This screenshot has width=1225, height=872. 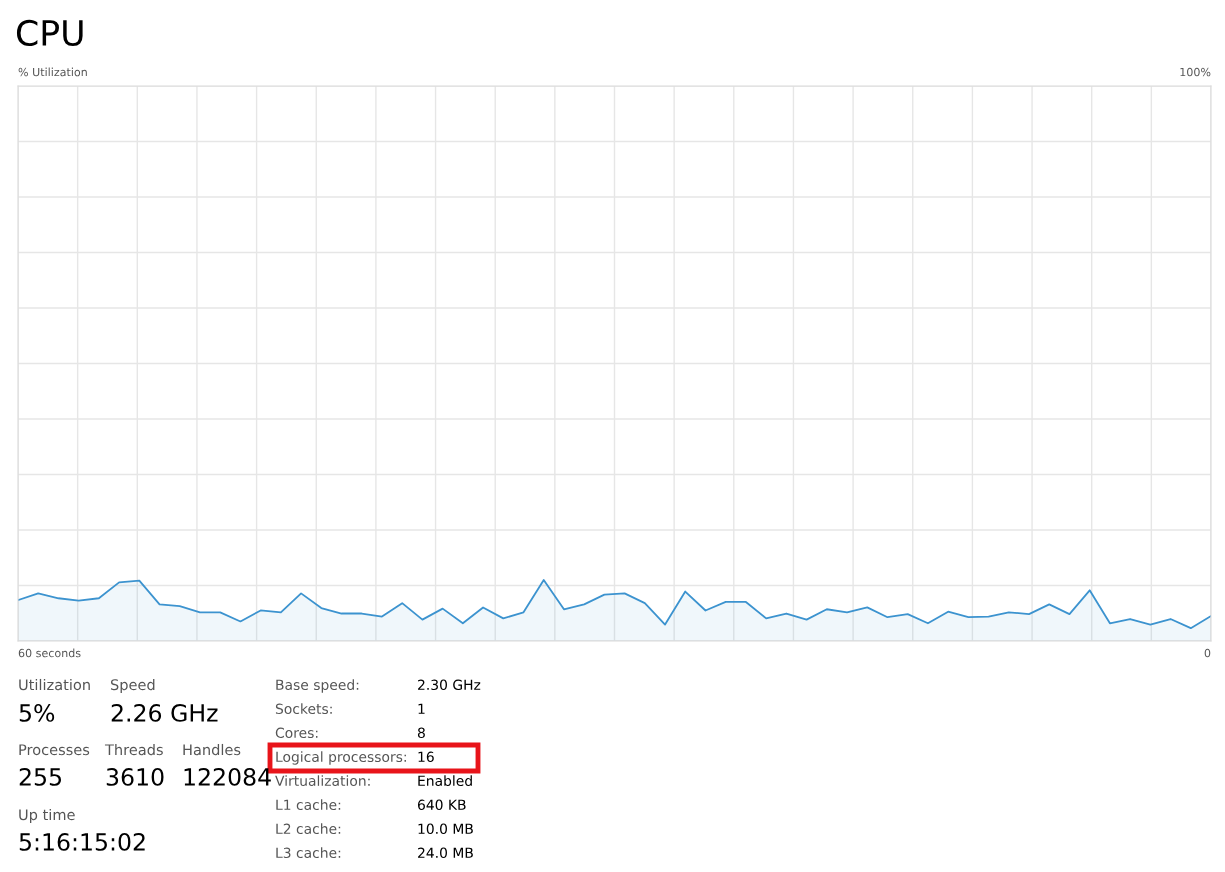 I want to click on text: L3 cache:, so click(x=308, y=853).